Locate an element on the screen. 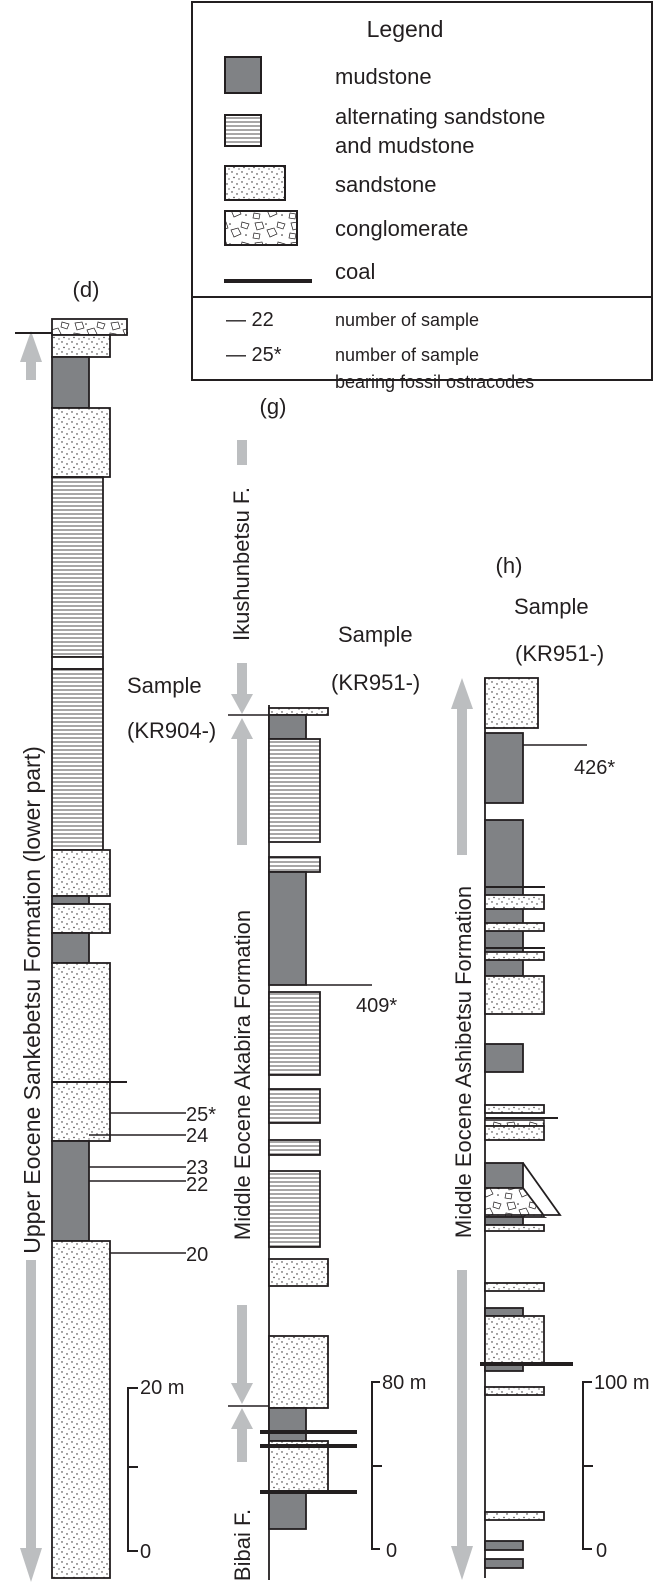  legend-key-sample: — 22 is located at coordinates (250, 320).